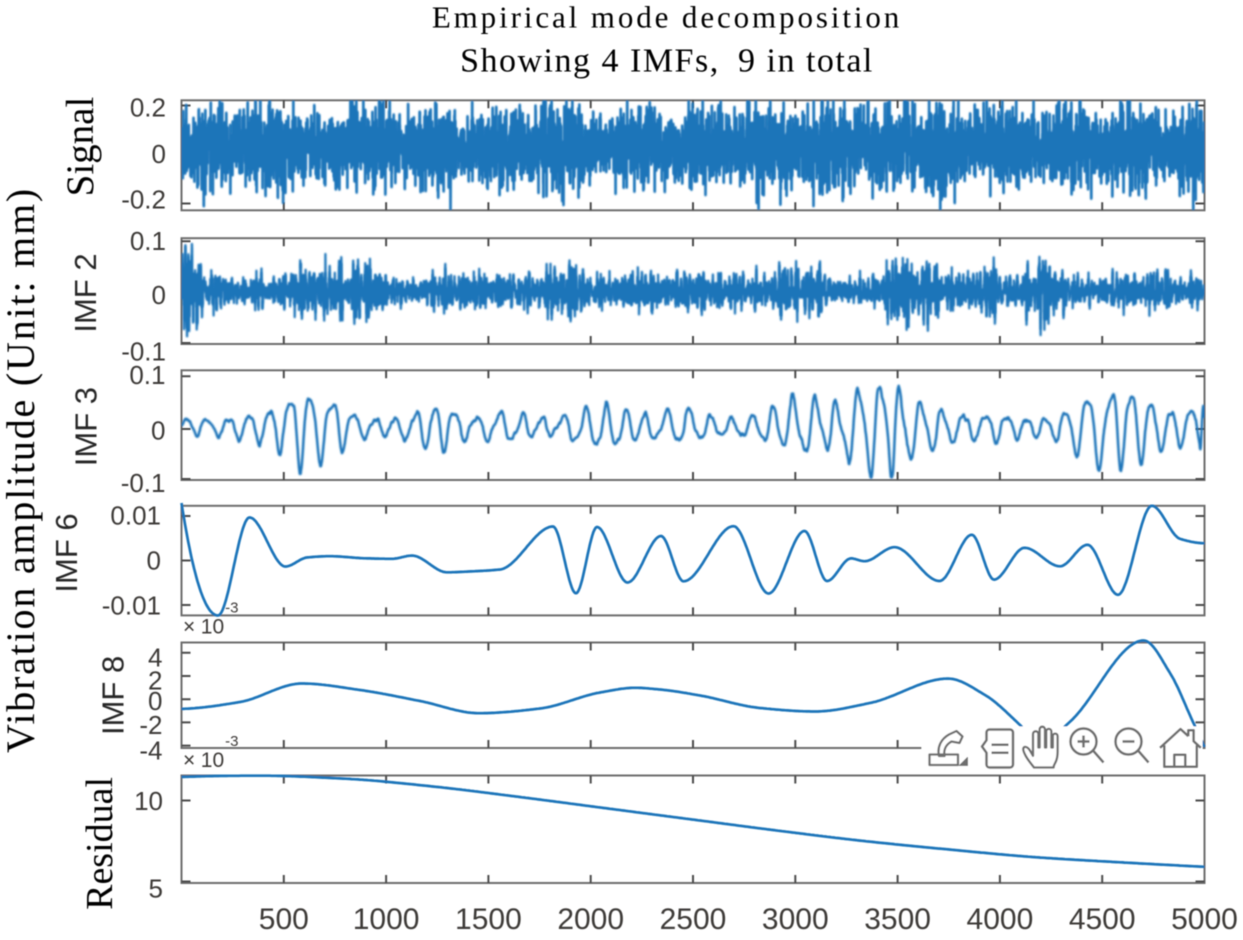 Image resolution: width=1243 pixels, height=940 pixels. I want to click on svg-text: 3000, so click(795, 919).